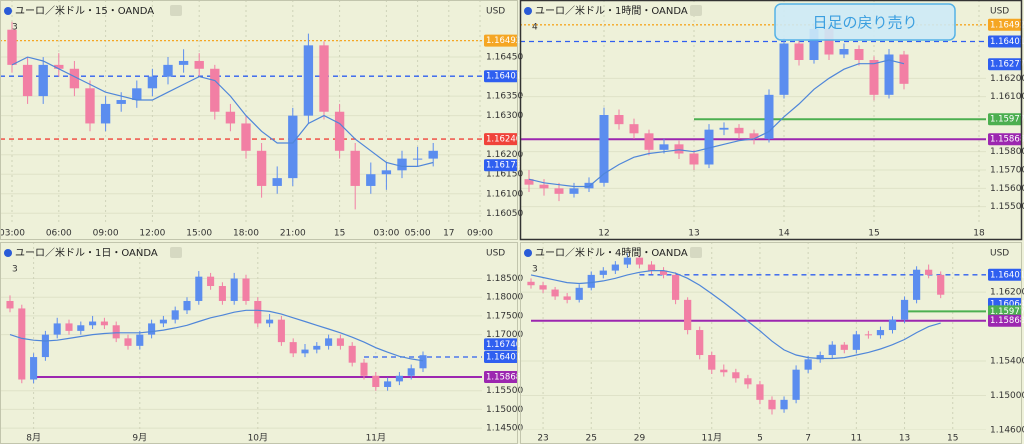  Describe the element at coordinates (246, 234) in the screenshot. I see `x-tick-label: 18:00` at that location.